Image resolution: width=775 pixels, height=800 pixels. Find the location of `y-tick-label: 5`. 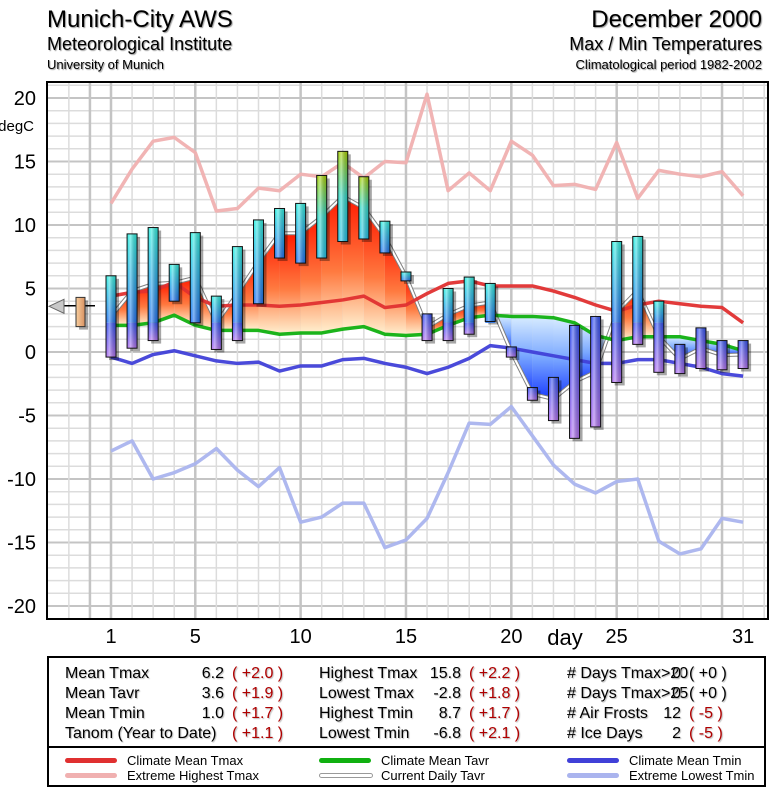

y-tick-label: 5 is located at coordinates (30, 290).